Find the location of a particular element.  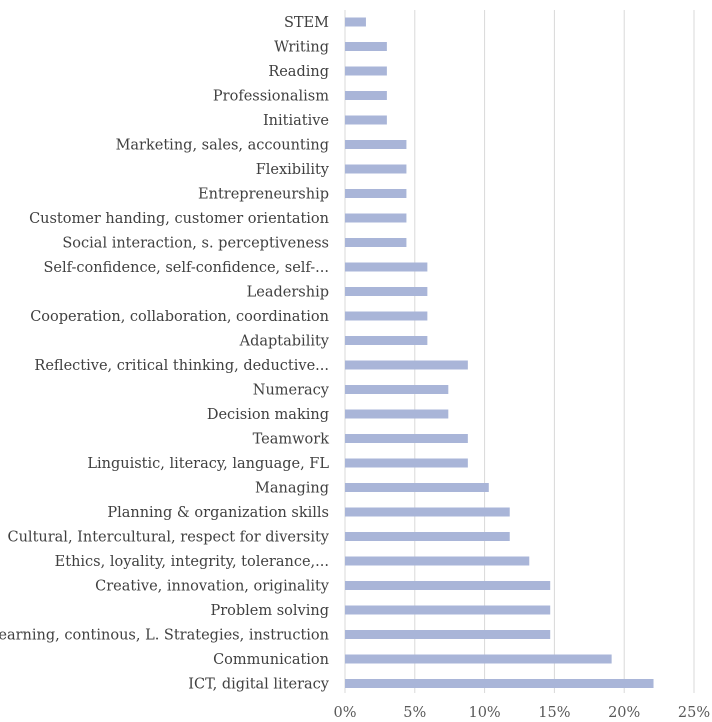

x-tick-label: 25% is located at coordinates (694, 713).